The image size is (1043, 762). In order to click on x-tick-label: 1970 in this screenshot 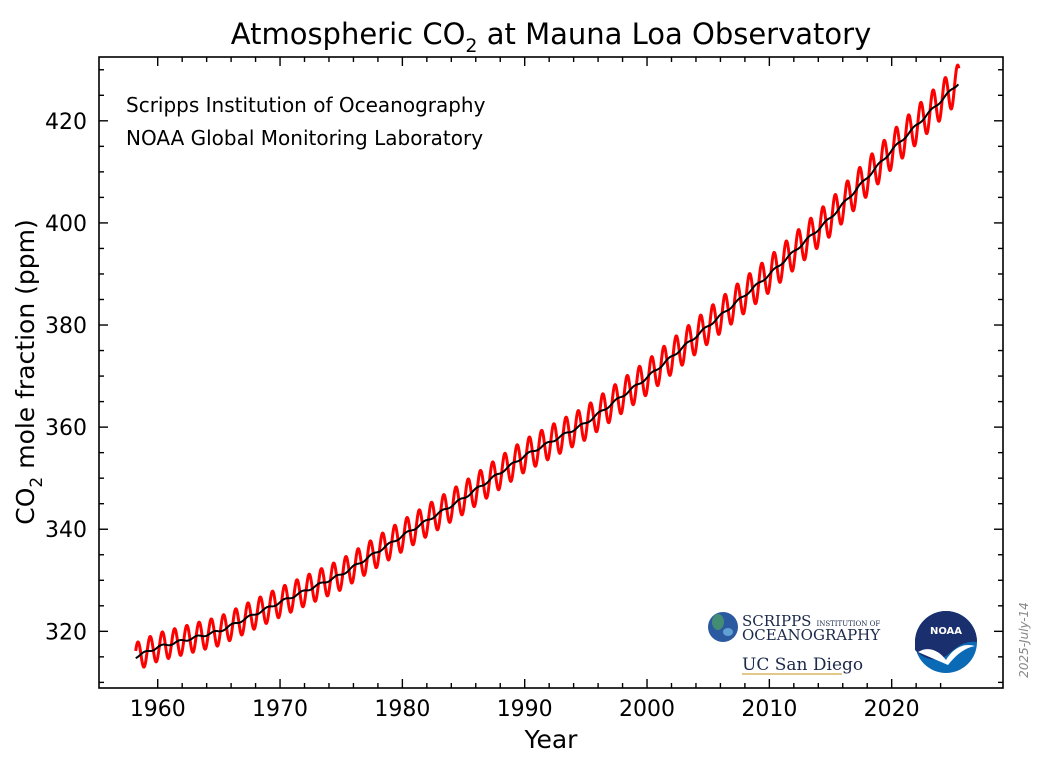, I will do `click(280, 709)`.